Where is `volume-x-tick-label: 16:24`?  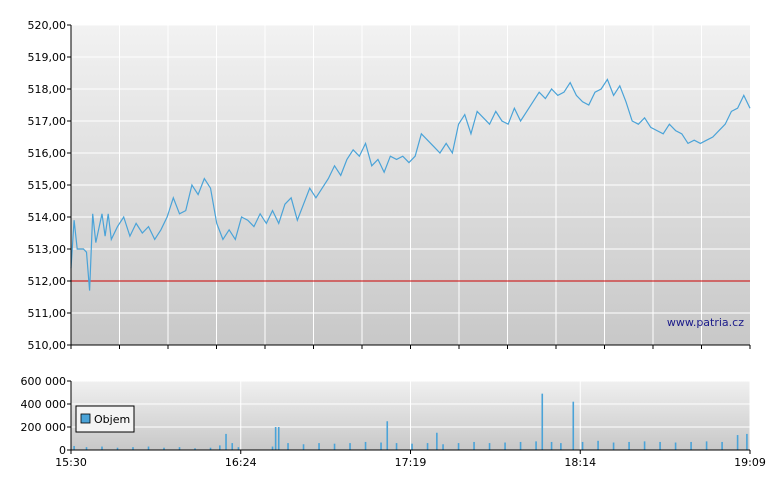 volume-x-tick-label: 16:24 is located at coordinates (241, 462).